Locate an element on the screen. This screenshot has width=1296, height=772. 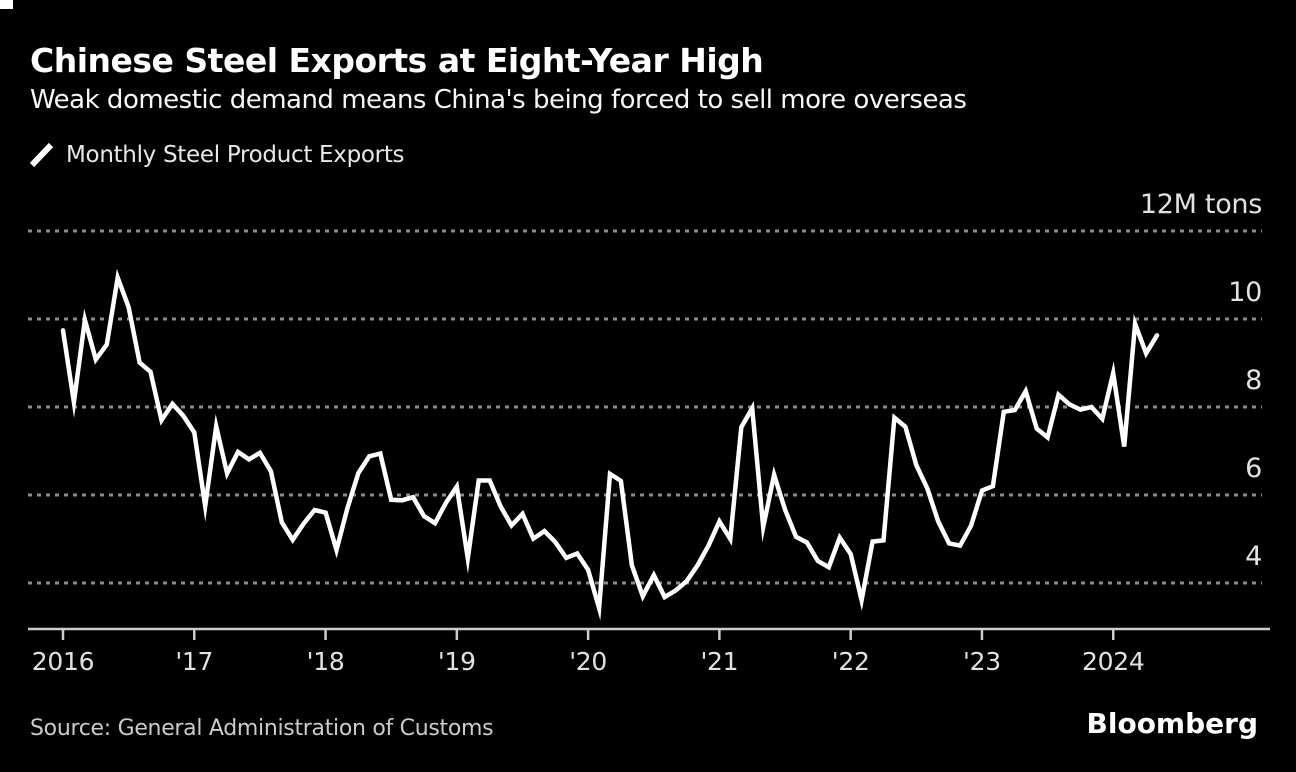
x-axis-label-21: '21 is located at coordinates (719, 661).